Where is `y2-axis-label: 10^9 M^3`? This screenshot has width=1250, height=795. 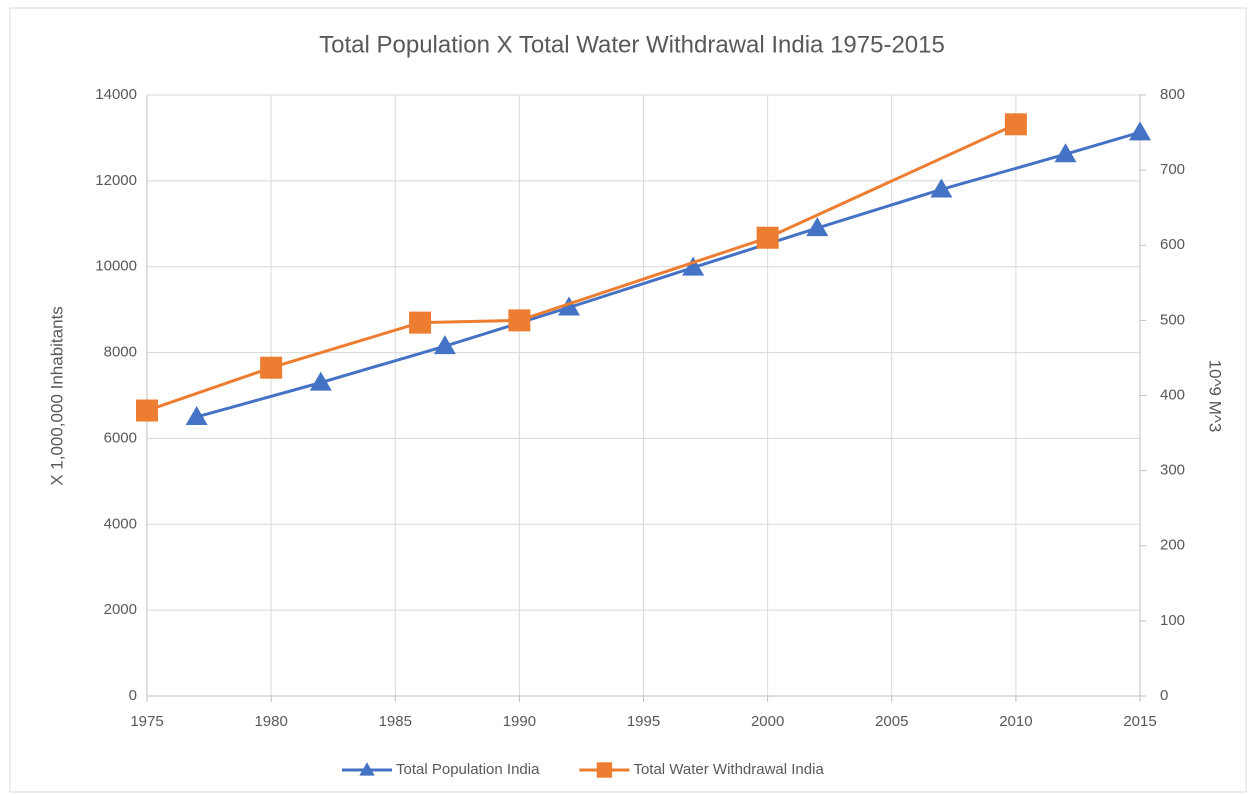 y2-axis-label: 10^9 M^3 is located at coordinates (1215, 396).